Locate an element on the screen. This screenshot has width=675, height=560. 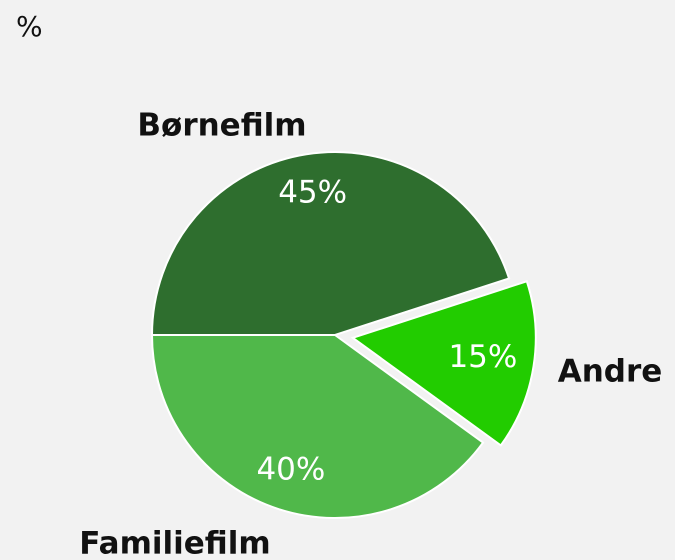
slice-label: 15% is located at coordinates (482, 357).